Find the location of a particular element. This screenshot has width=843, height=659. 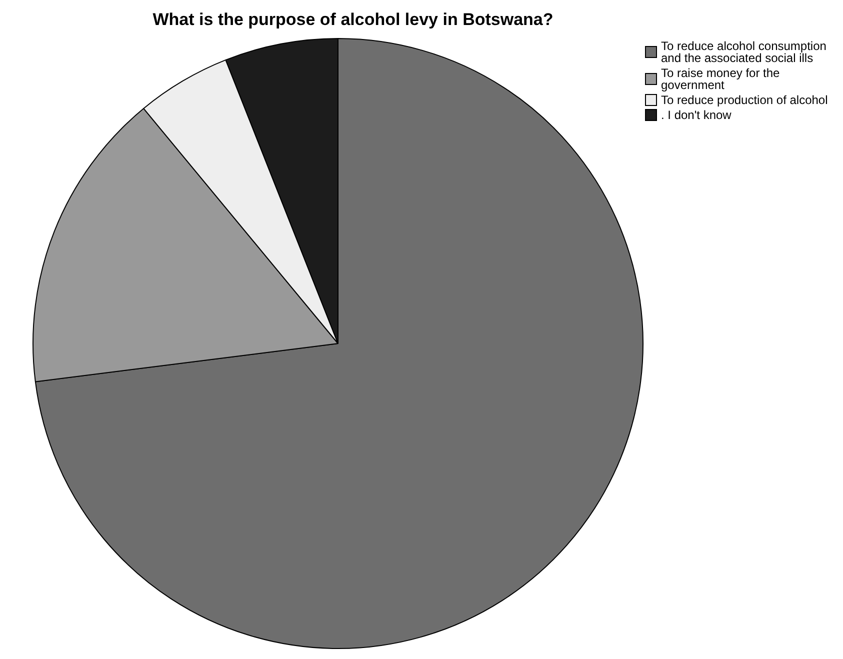

legend-label: . I don't know is located at coordinates (696, 115).